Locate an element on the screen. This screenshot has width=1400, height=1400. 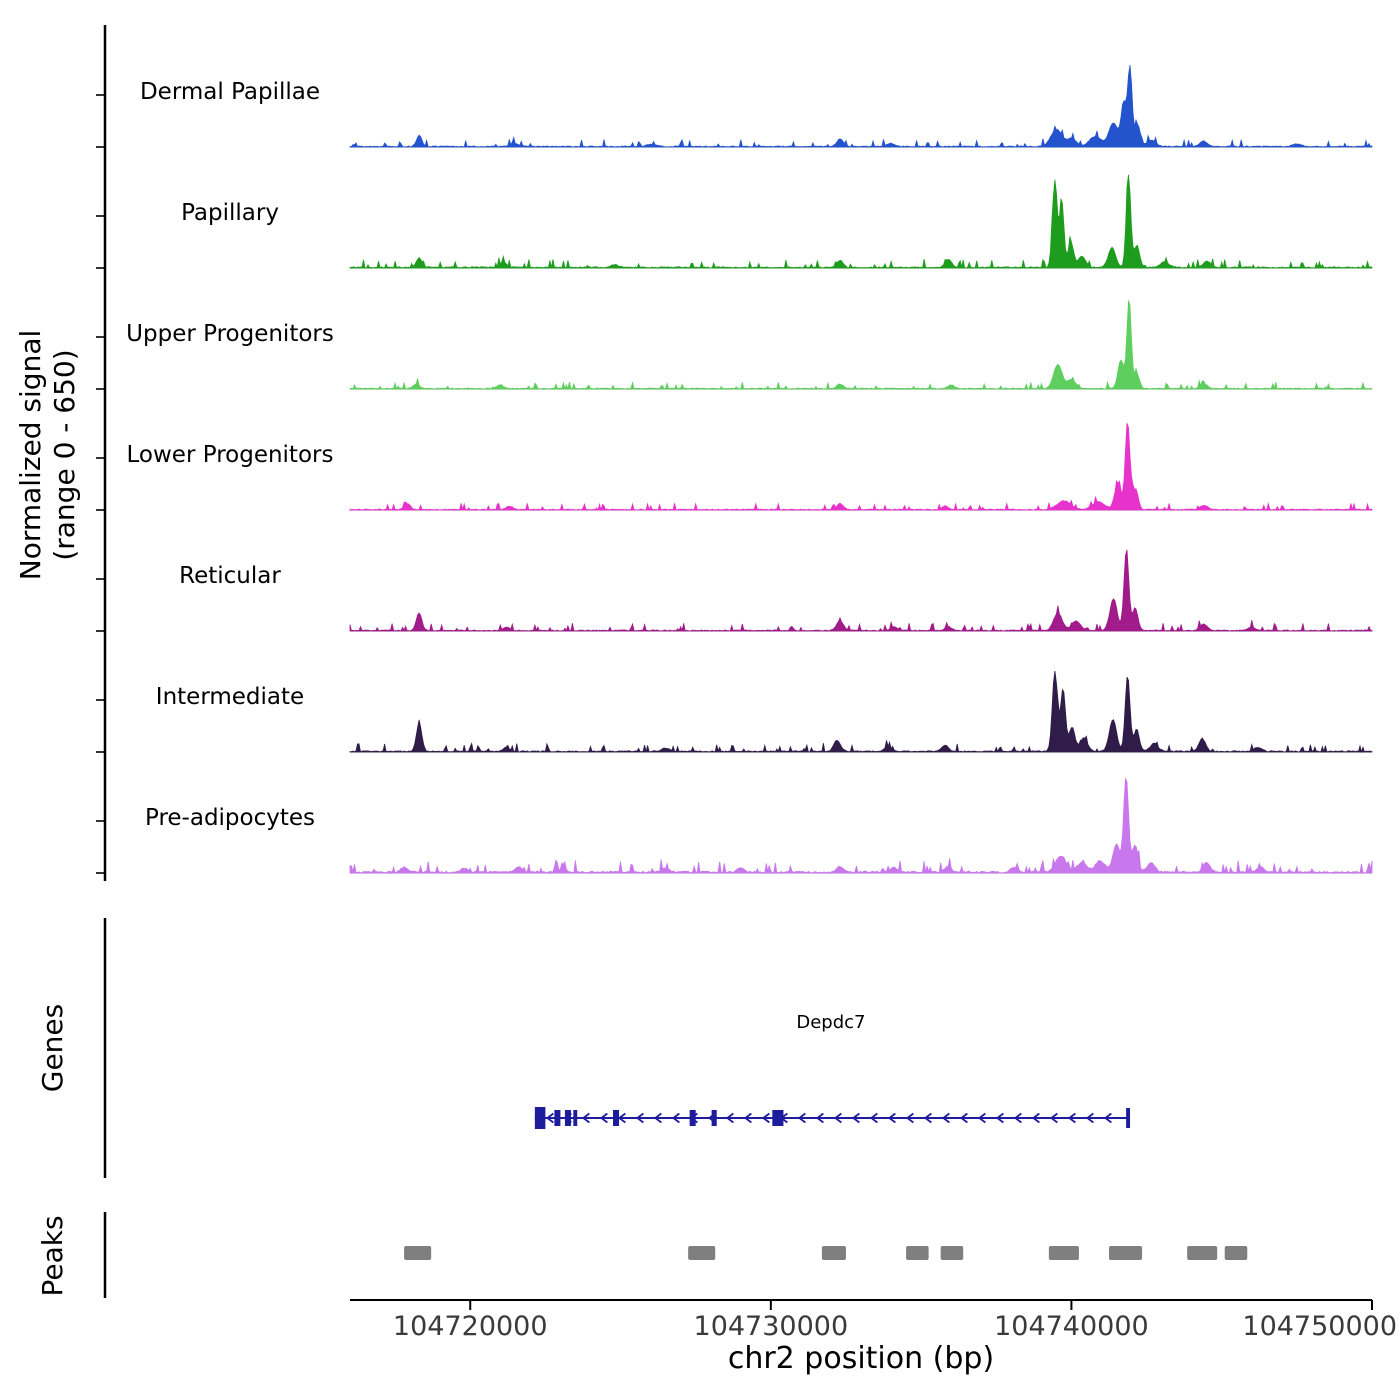
track-label: Reticular is located at coordinates (230, 576).